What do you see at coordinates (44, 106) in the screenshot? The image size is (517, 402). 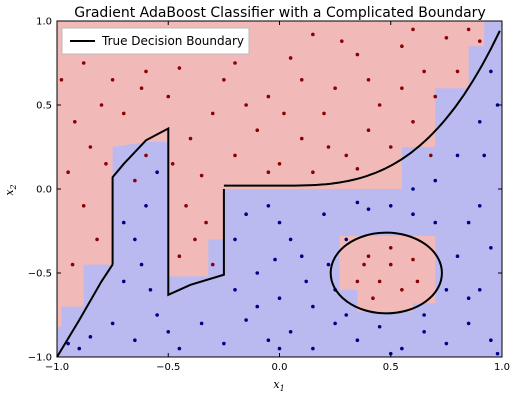 I see `y-tick-label: 0.5` at bounding box center [44, 106].